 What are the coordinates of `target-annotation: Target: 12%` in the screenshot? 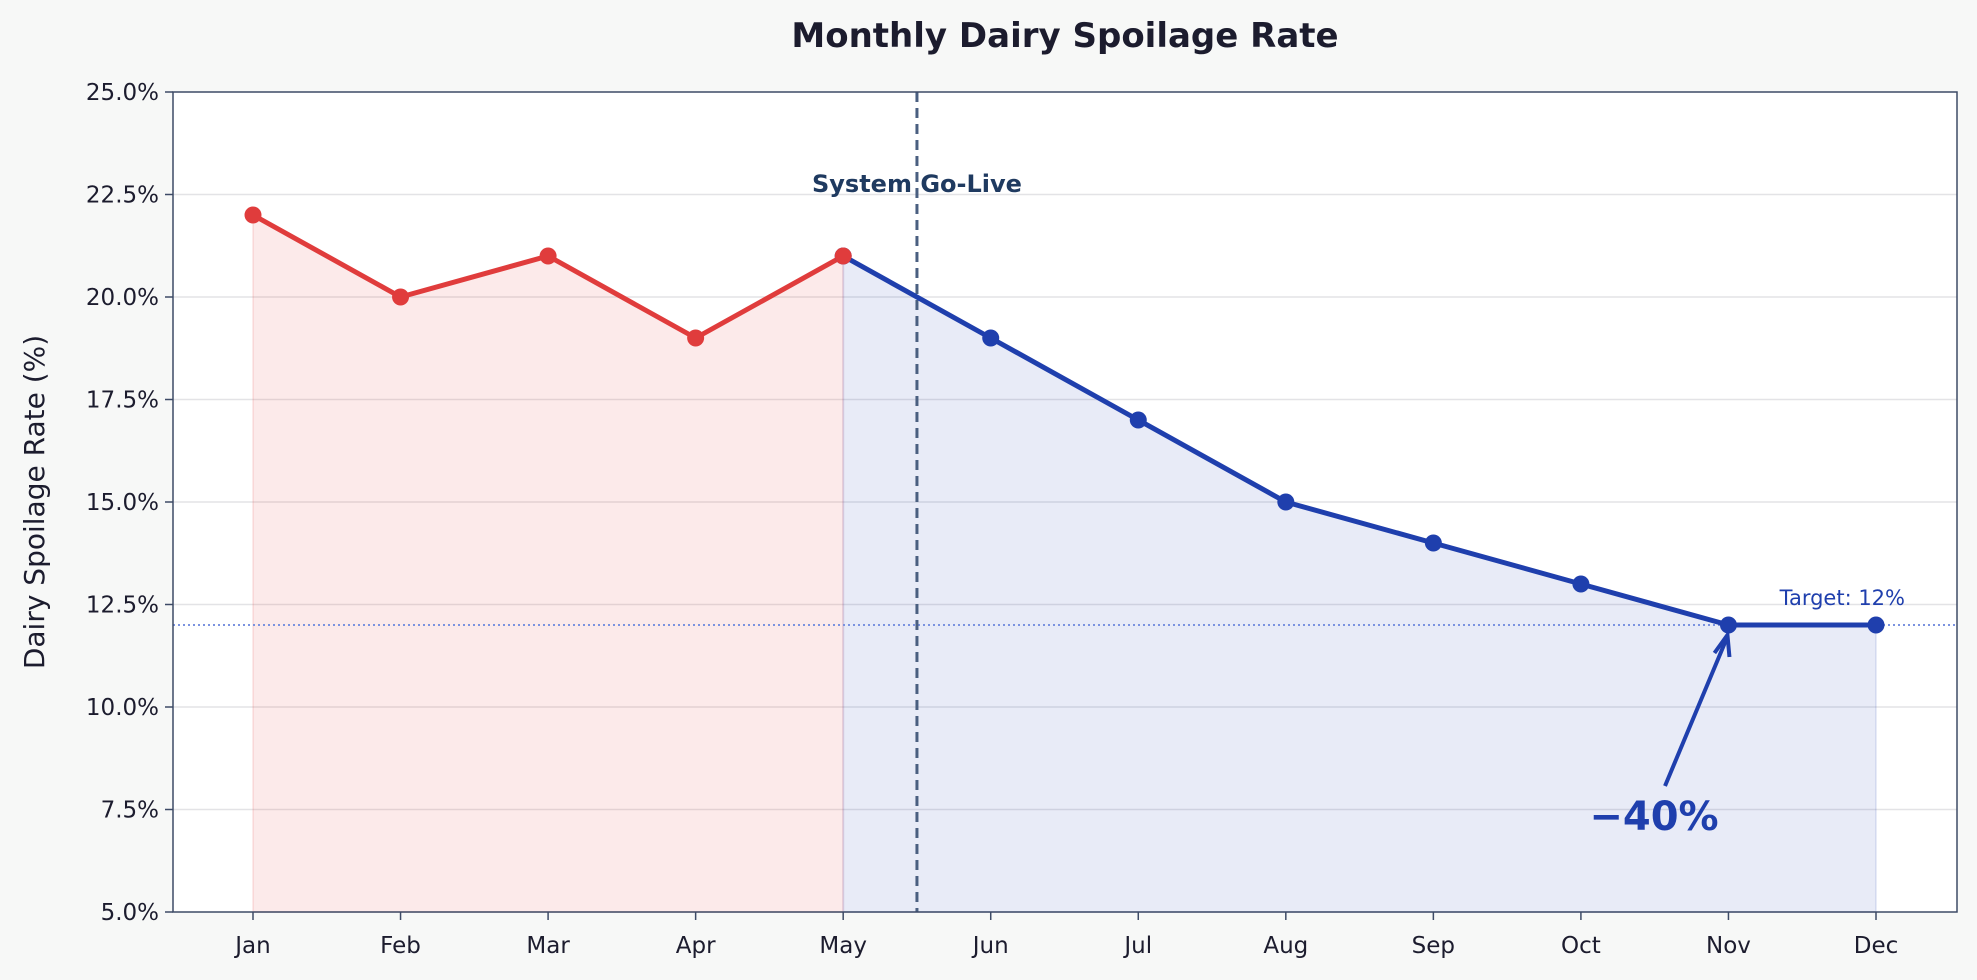 It's located at (1842, 598).